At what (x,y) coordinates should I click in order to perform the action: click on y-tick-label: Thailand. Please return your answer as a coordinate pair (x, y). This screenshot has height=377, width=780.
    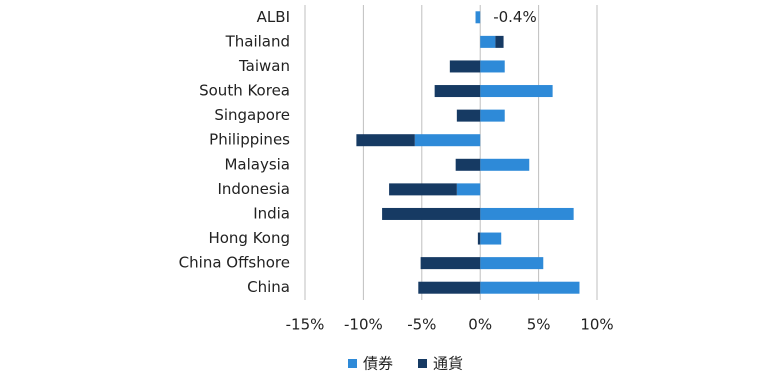
    Looking at the image, I should click on (257, 41).